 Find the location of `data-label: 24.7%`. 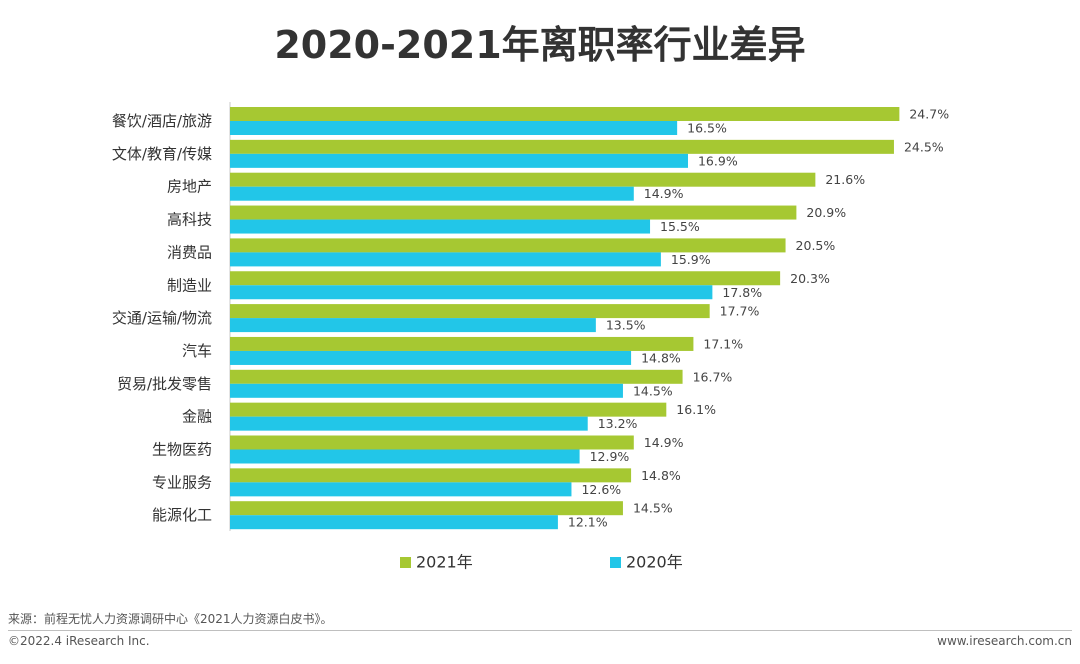

data-label: 24.7% is located at coordinates (929, 114).